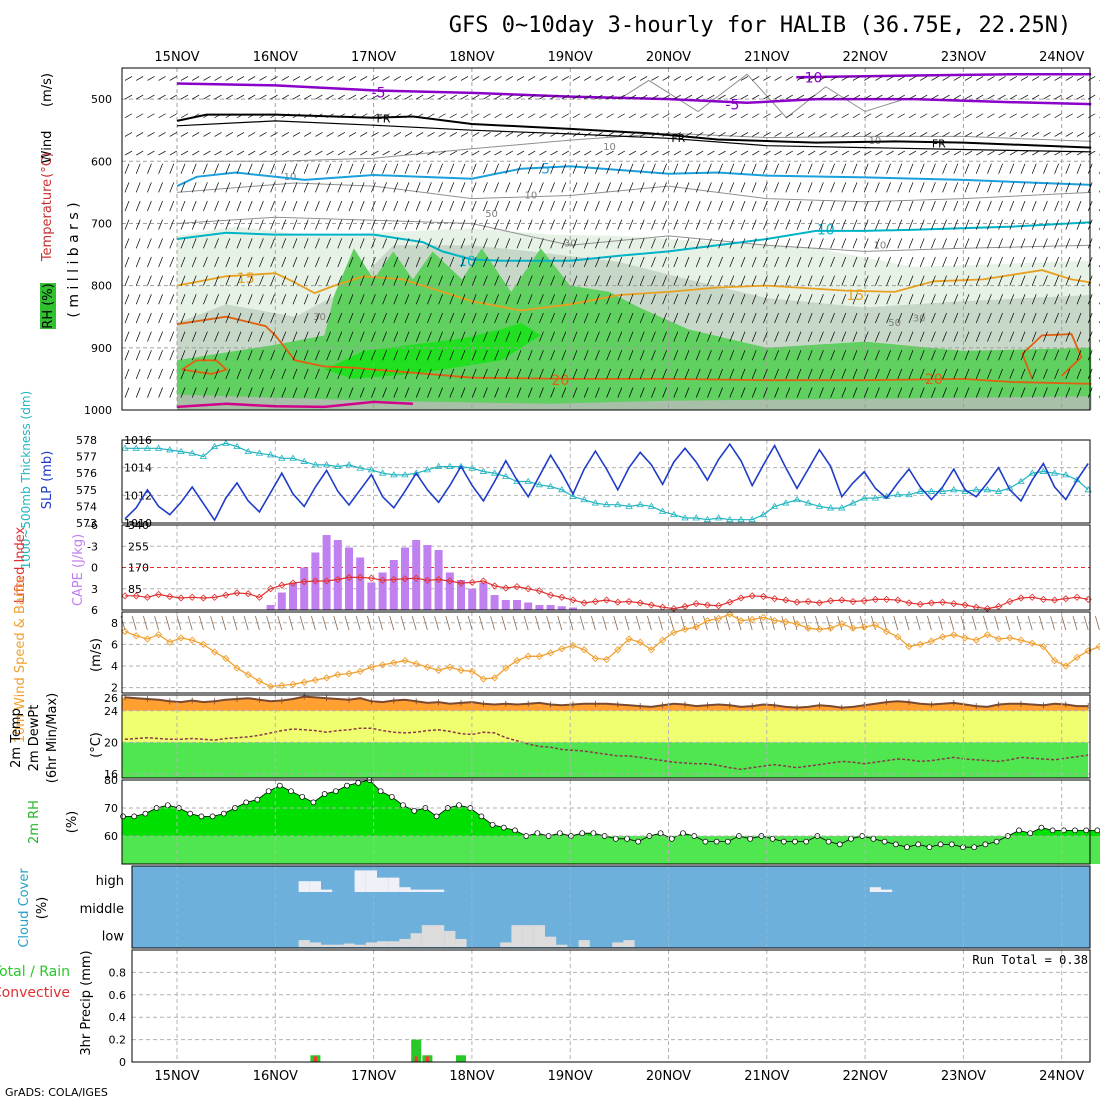 This screenshot has width=1100, height=1100. What do you see at coordinates (432, 350) in the screenshot?
I see `rh-shade-bright` at bounding box center [432, 350].